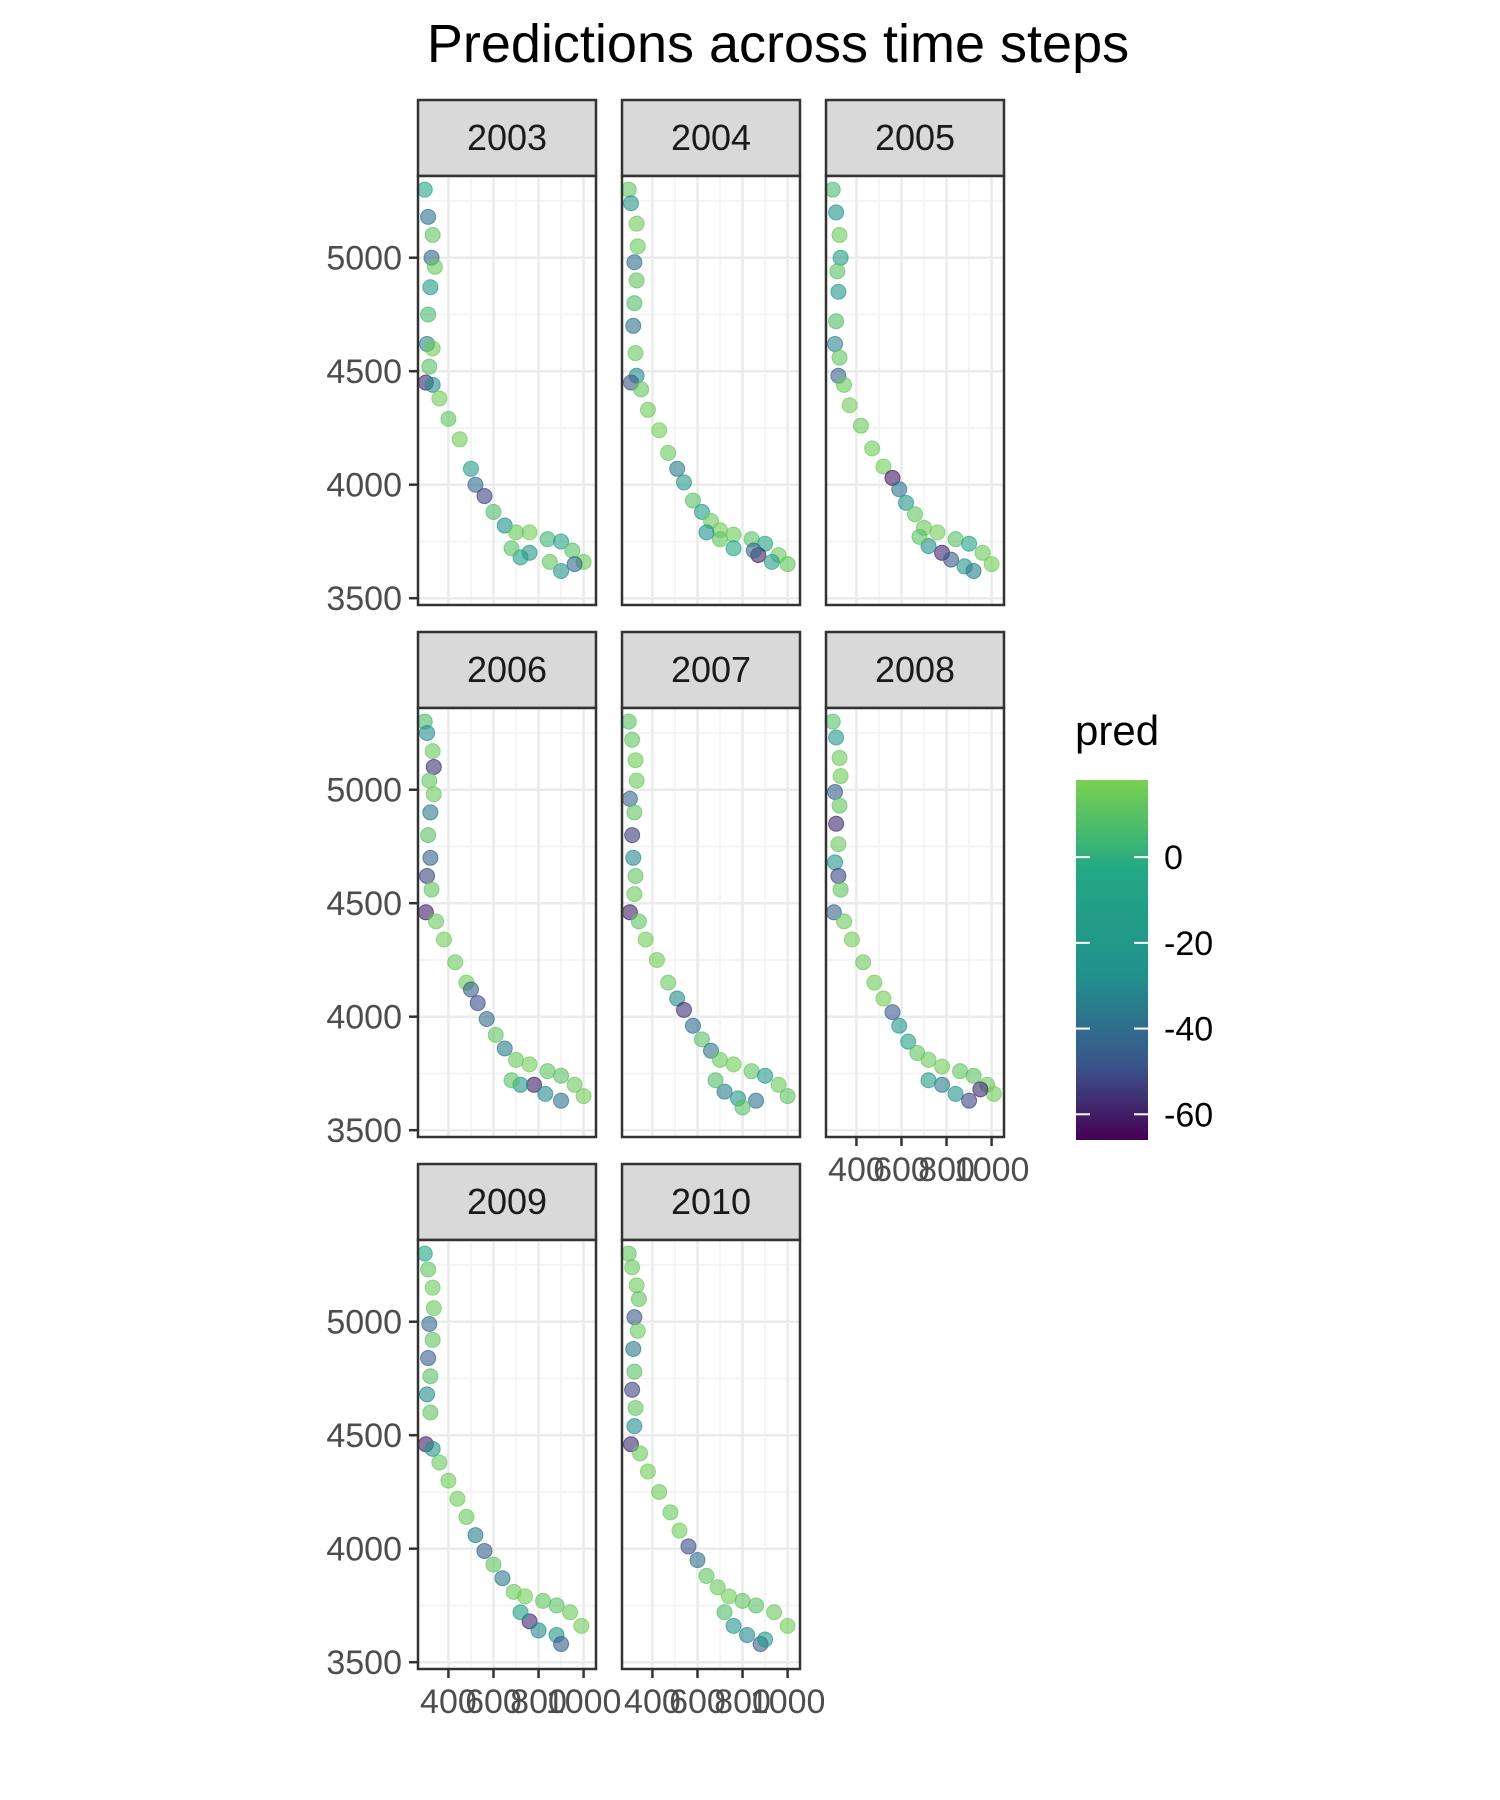 The width and height of the screenshot is (1500, 1800). What do you see at coordinates (856, 1170) in the screenshot?
I see `x-tick-label: 400` at bounding box center [856, 1170].